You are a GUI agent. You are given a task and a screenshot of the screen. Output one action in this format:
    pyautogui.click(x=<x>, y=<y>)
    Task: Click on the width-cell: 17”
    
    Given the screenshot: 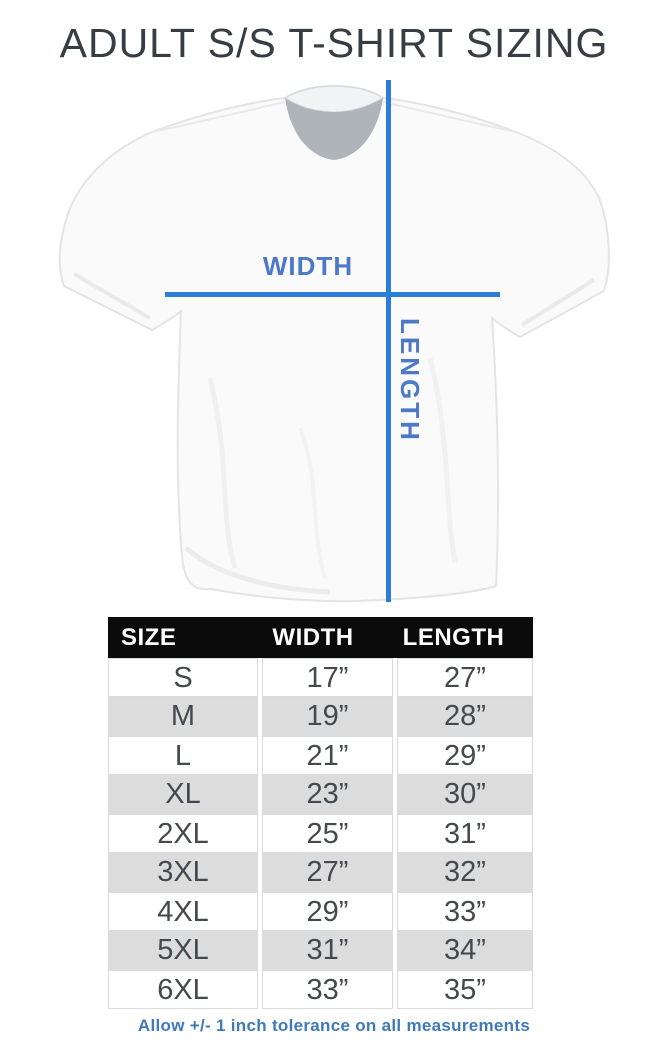 What is the action you would take?
    pyautogui.click(x=327, y=677)
    